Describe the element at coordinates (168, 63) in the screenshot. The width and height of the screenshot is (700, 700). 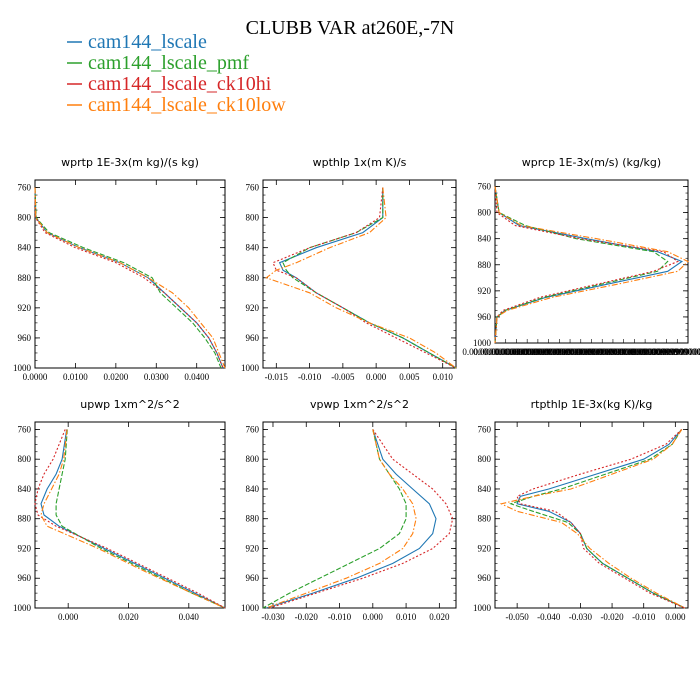
I see `legend-label: cam144_lscale_pmf` at that location.